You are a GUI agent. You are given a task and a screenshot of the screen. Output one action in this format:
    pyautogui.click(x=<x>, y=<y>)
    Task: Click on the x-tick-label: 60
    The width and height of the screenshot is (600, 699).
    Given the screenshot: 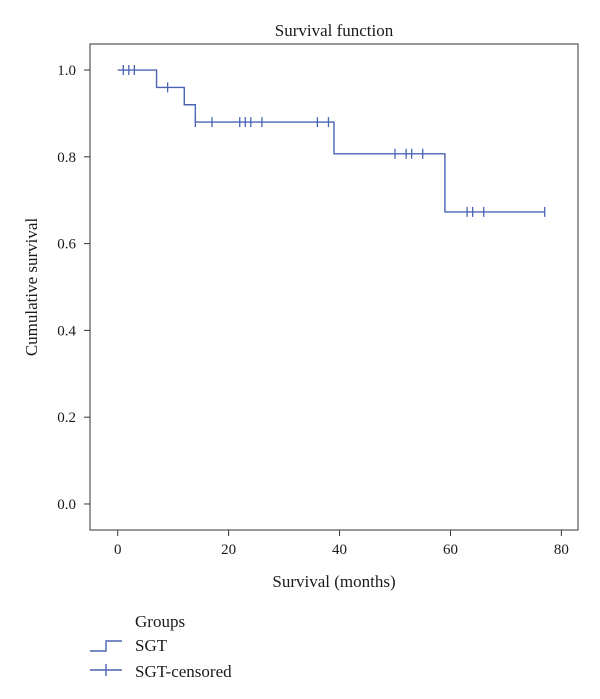 What is the action you would take?
    pyautogui.click(x=450, y=550)
    